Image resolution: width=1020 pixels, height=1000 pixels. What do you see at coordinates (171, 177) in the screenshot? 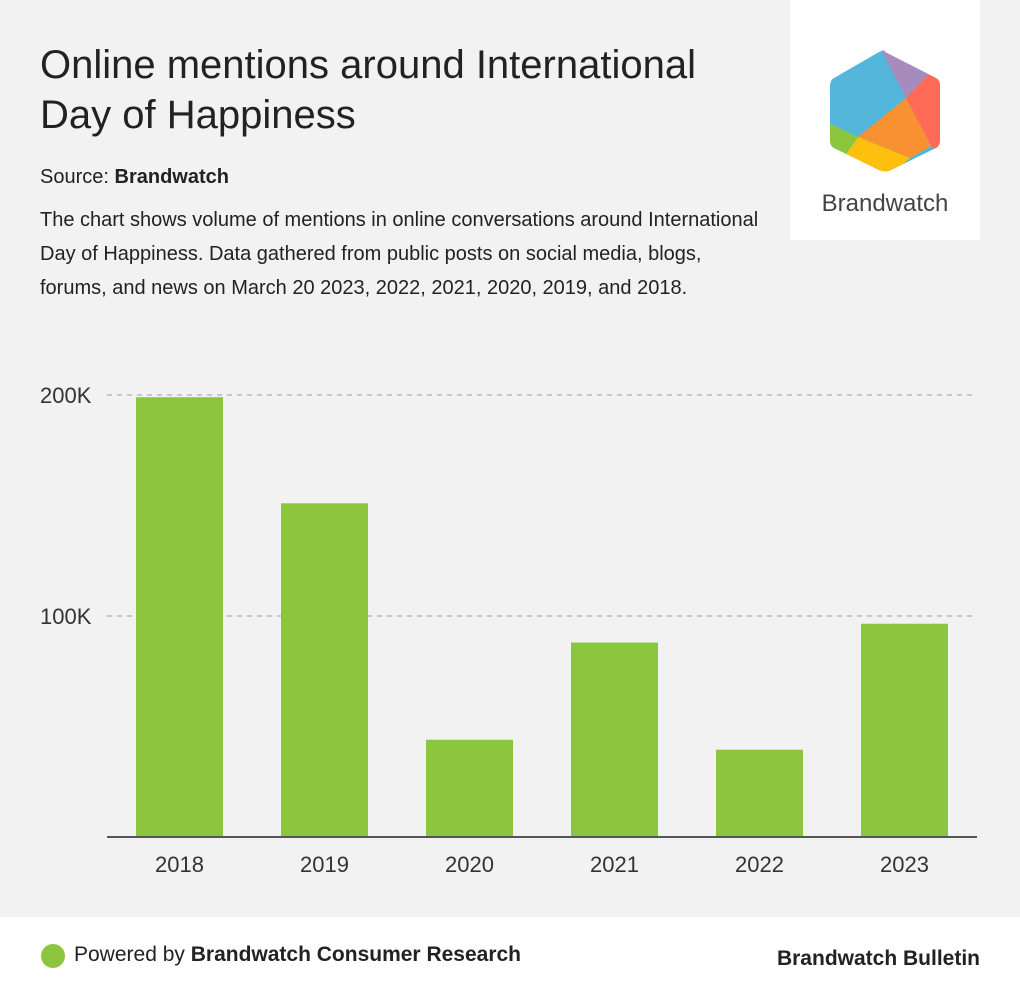
I see `source-name: Brandwatch` at bounding box center [171, 177].